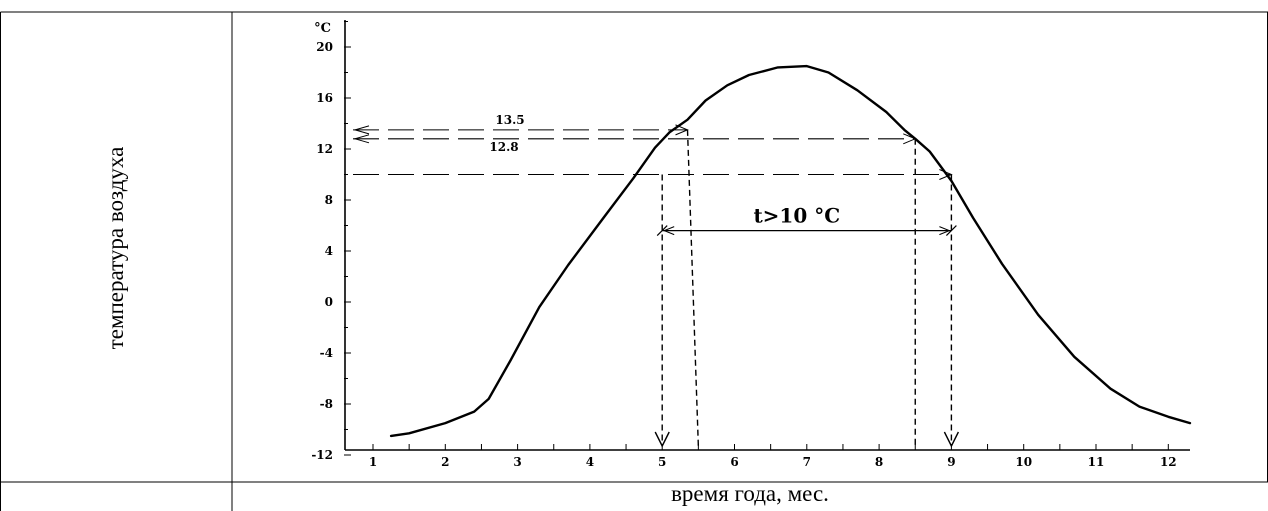 The width and height of the screenshot is (1268, 511). Describe the element at coordinates (445, 462) in the screenshot. I see `x-tick-label: 2` at that location.